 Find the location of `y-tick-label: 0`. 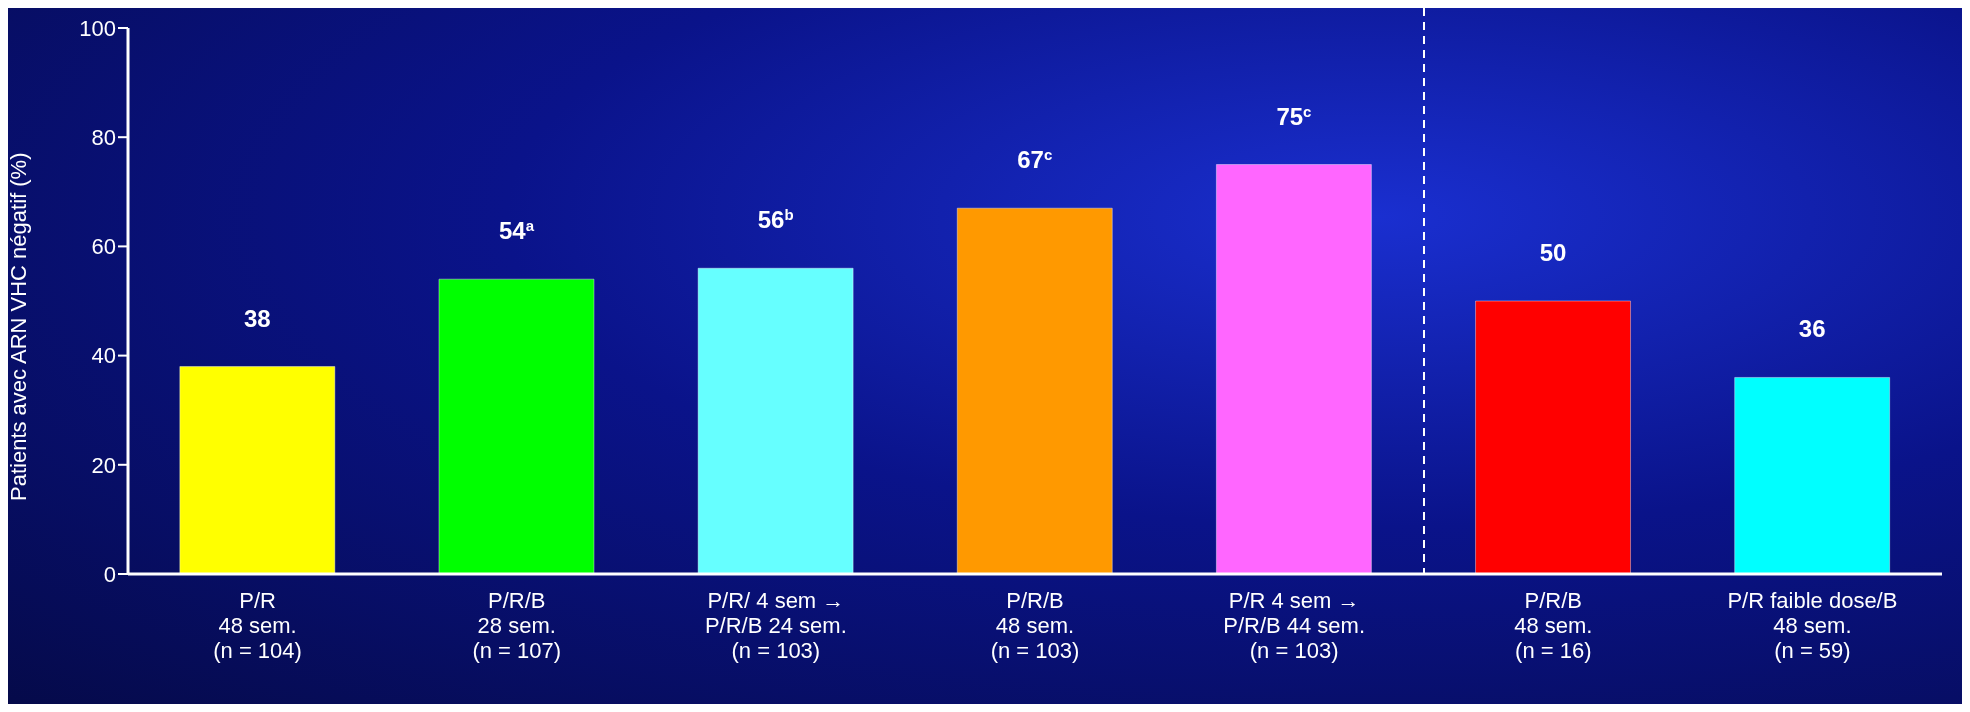

y-tick-label: 0 is located at coordinates (109, 574).